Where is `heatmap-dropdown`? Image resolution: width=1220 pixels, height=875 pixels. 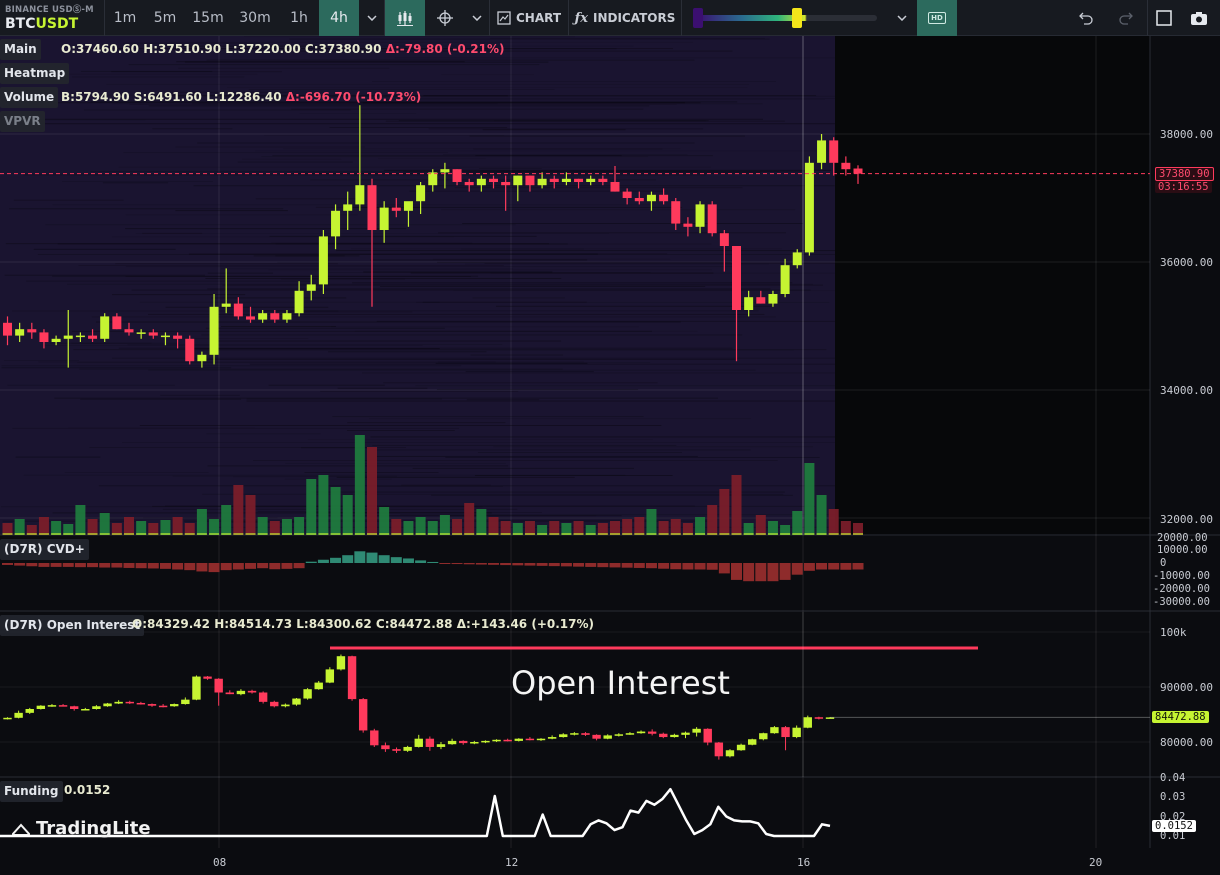 heatmap-dropdown is located at coordinates (902, 18).